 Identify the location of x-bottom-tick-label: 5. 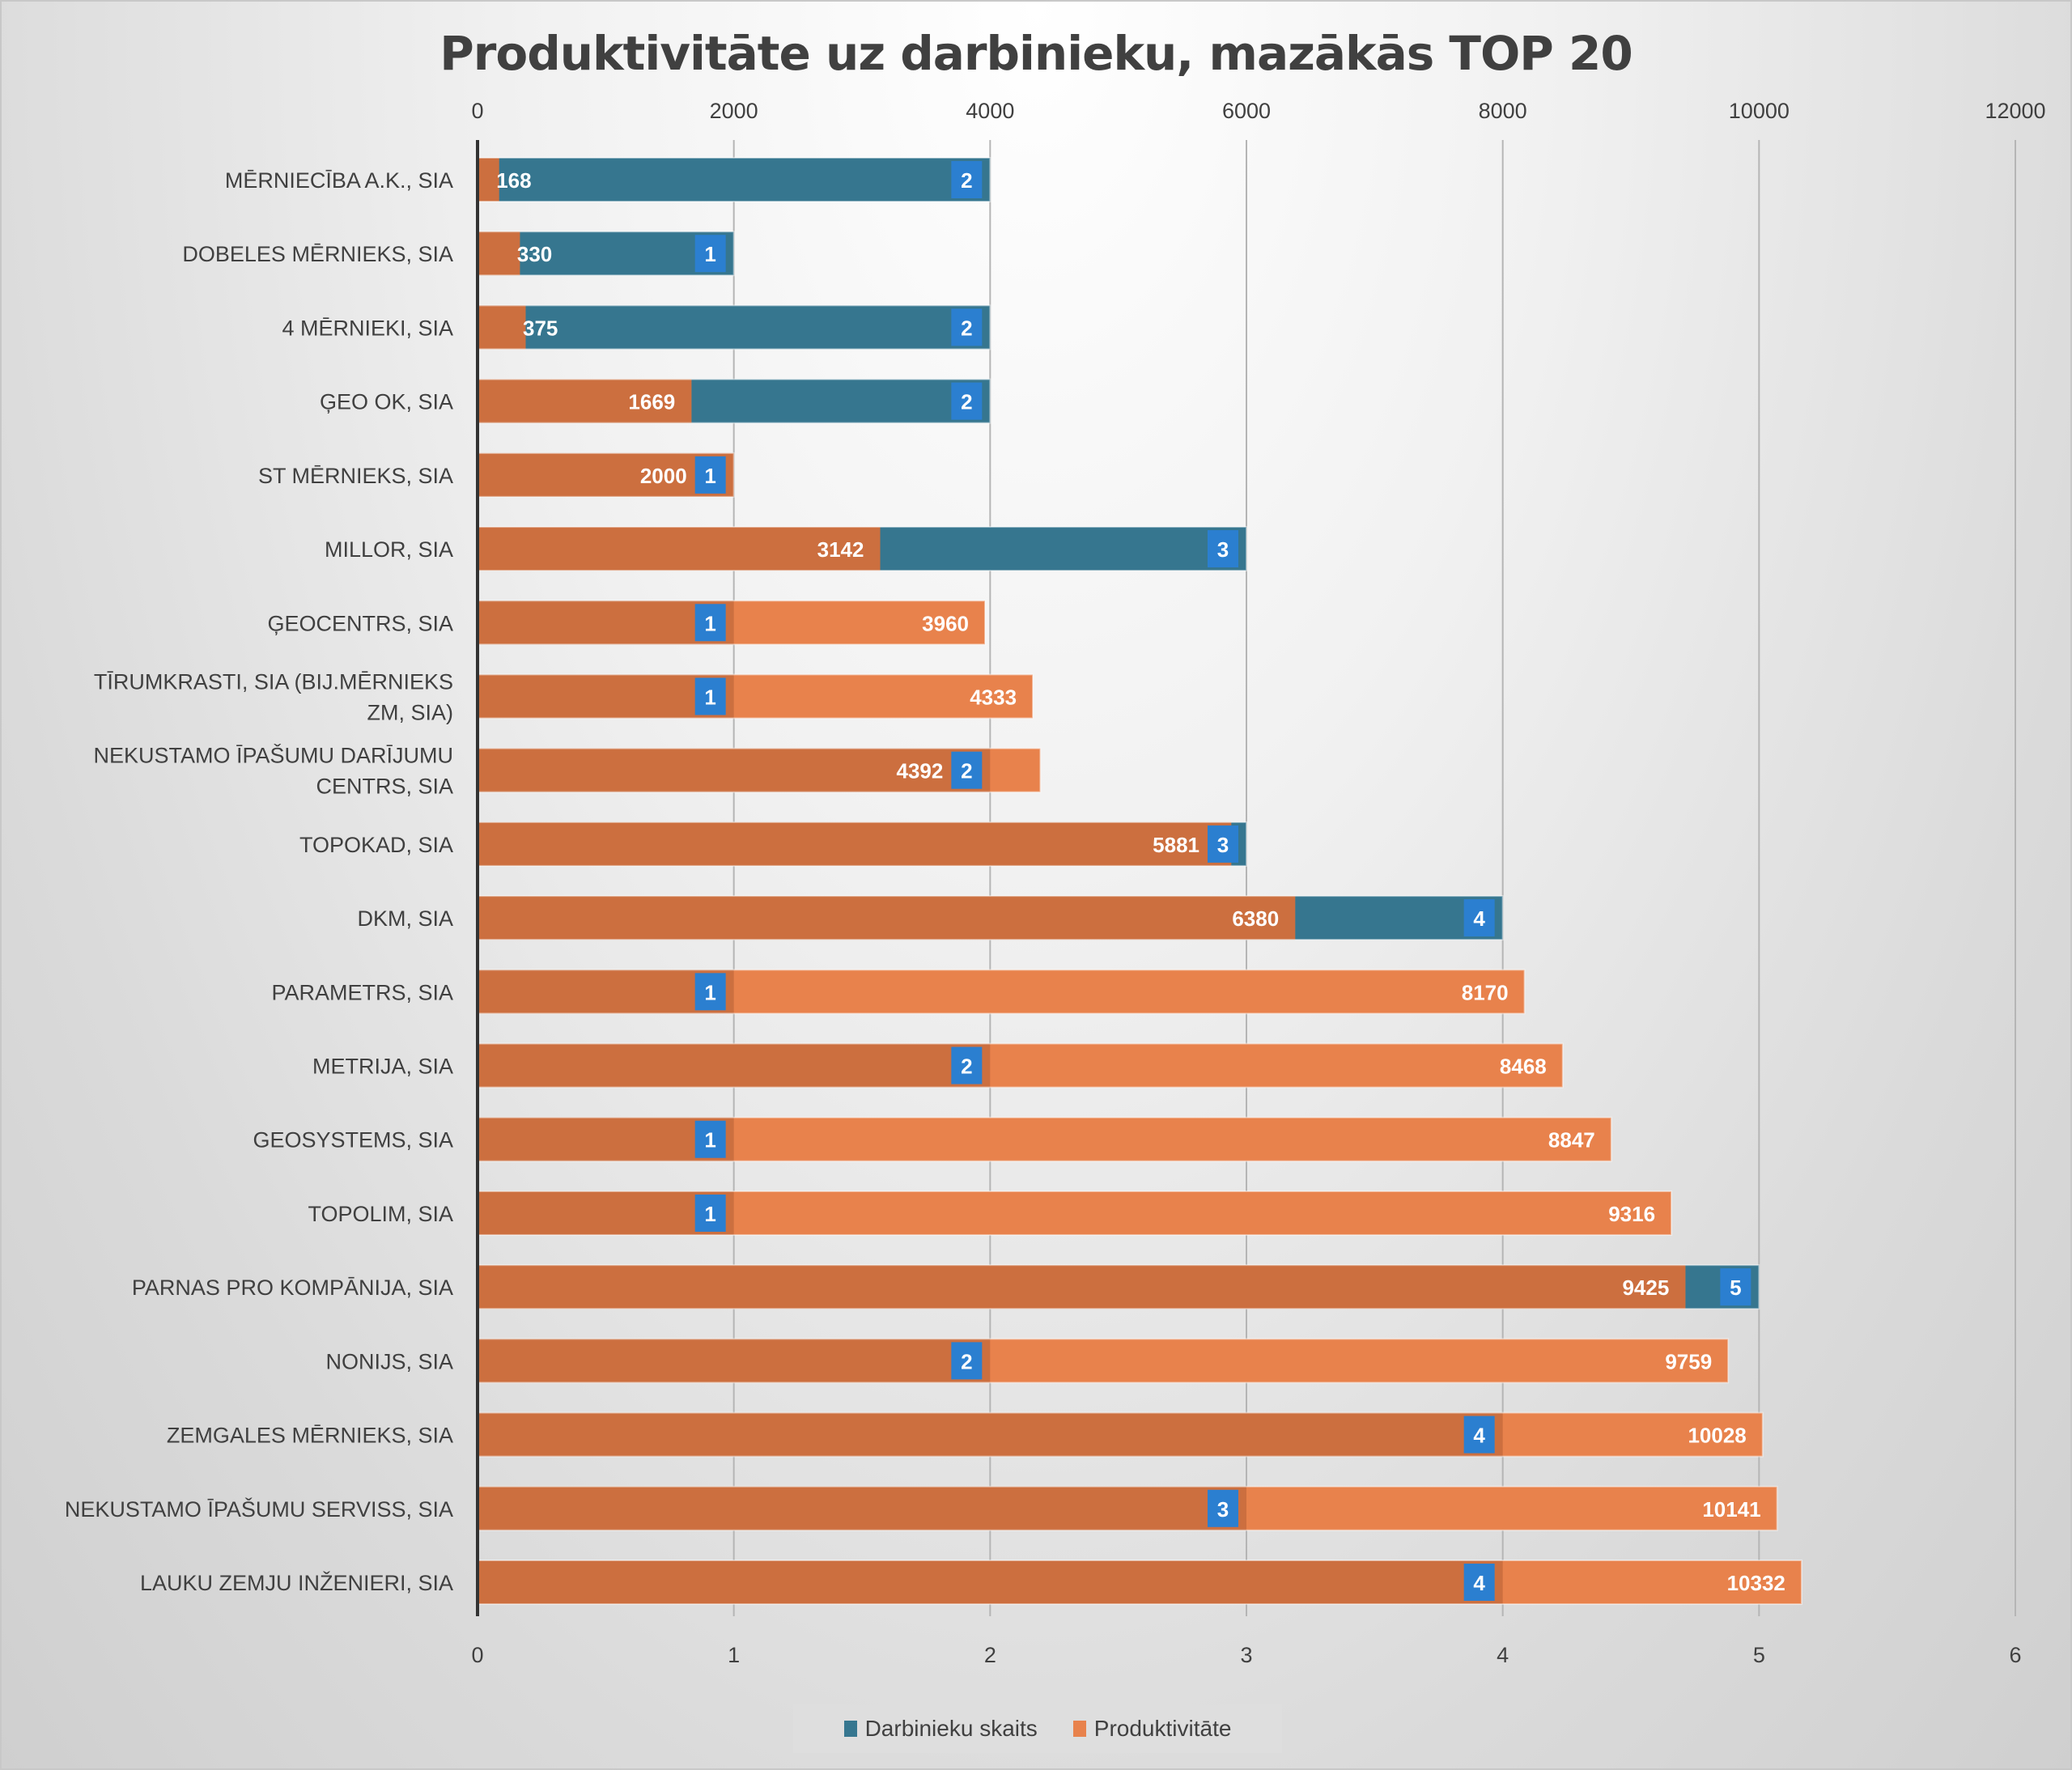
(1759, 1655).